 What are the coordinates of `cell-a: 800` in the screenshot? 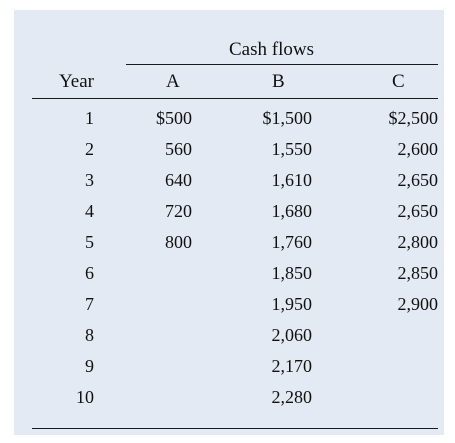 It's located at (178, 242).